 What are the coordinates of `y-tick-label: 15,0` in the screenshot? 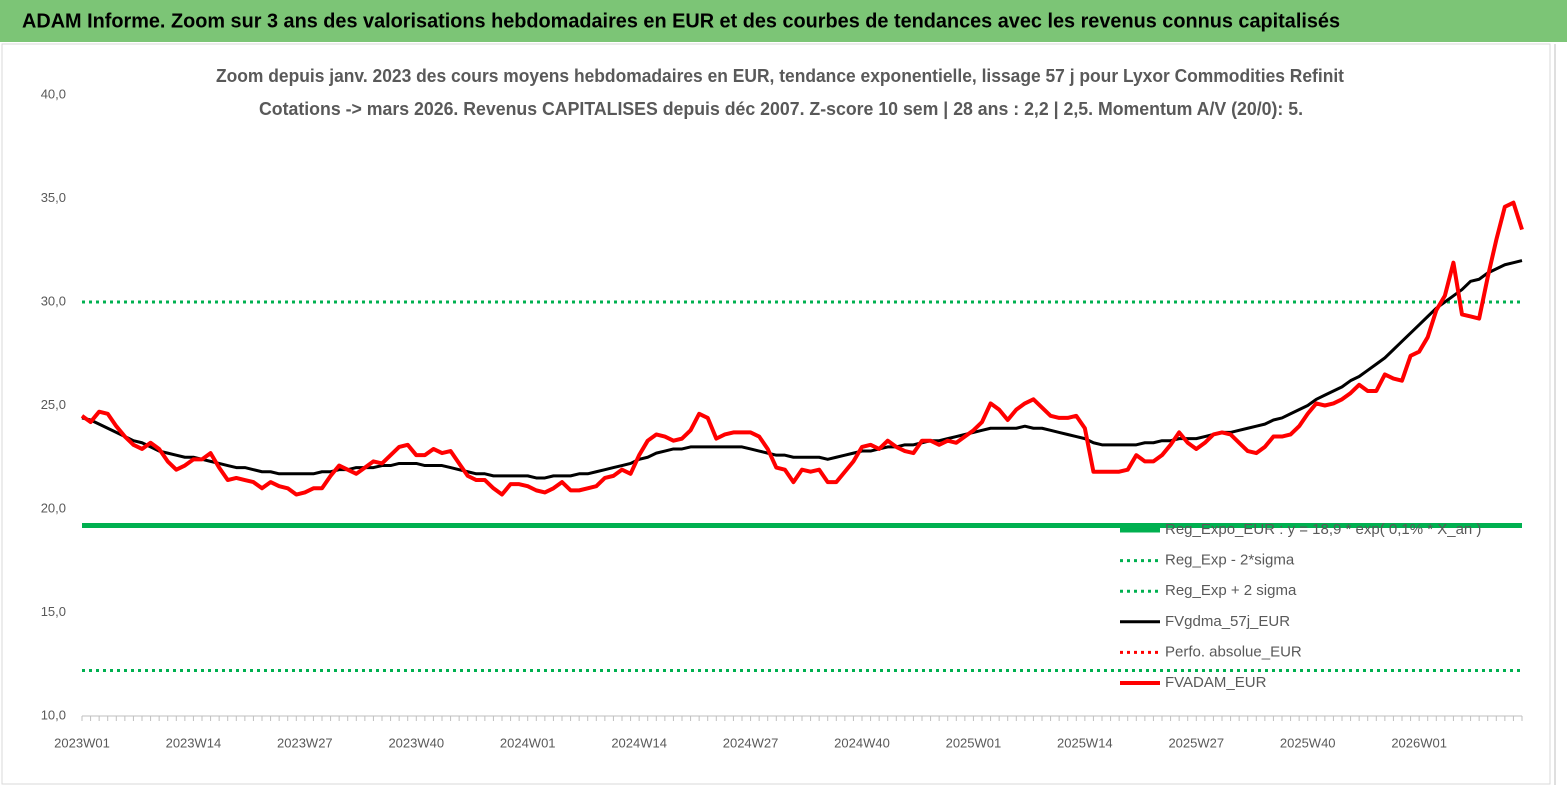 It's located at (53, 611).